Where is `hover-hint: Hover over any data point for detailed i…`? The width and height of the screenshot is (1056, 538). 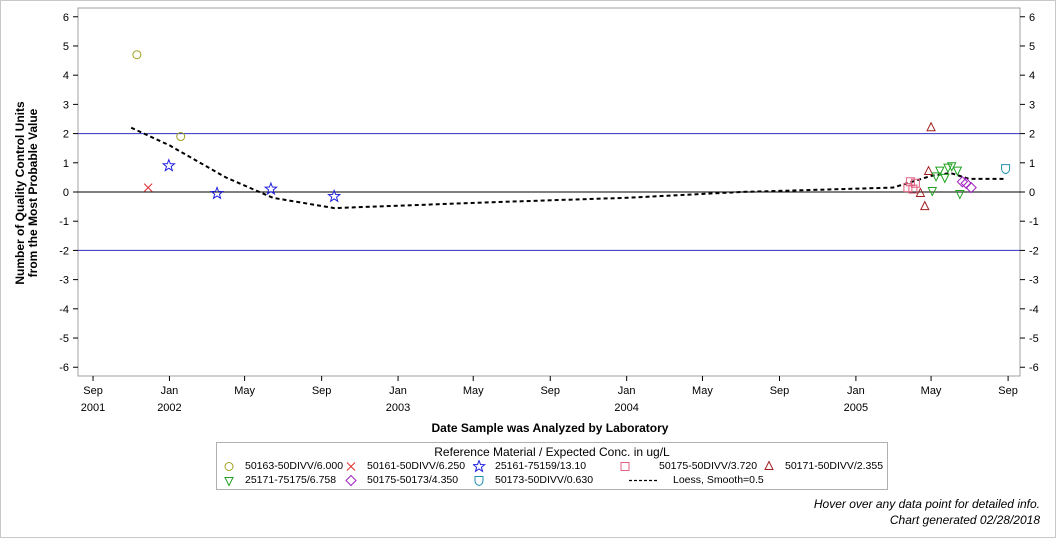 hover-hint: Hover over any data point for detailed i… is located at coordinates (926, 504).